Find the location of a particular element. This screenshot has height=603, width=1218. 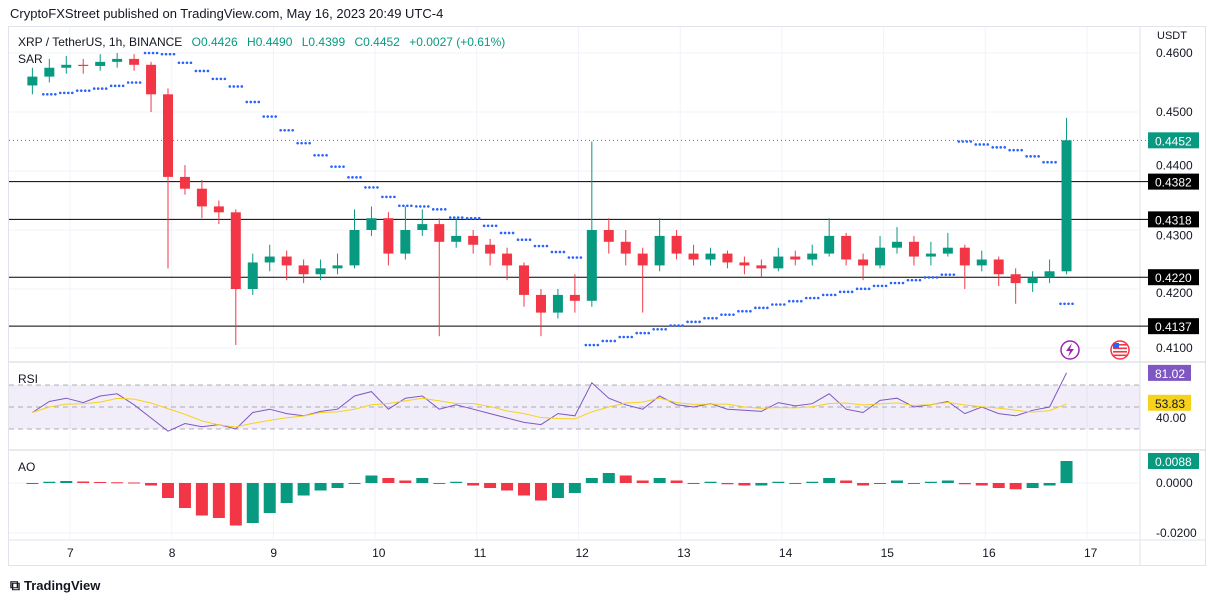

rsi-value-tag is located at coordinates (1169, 372).